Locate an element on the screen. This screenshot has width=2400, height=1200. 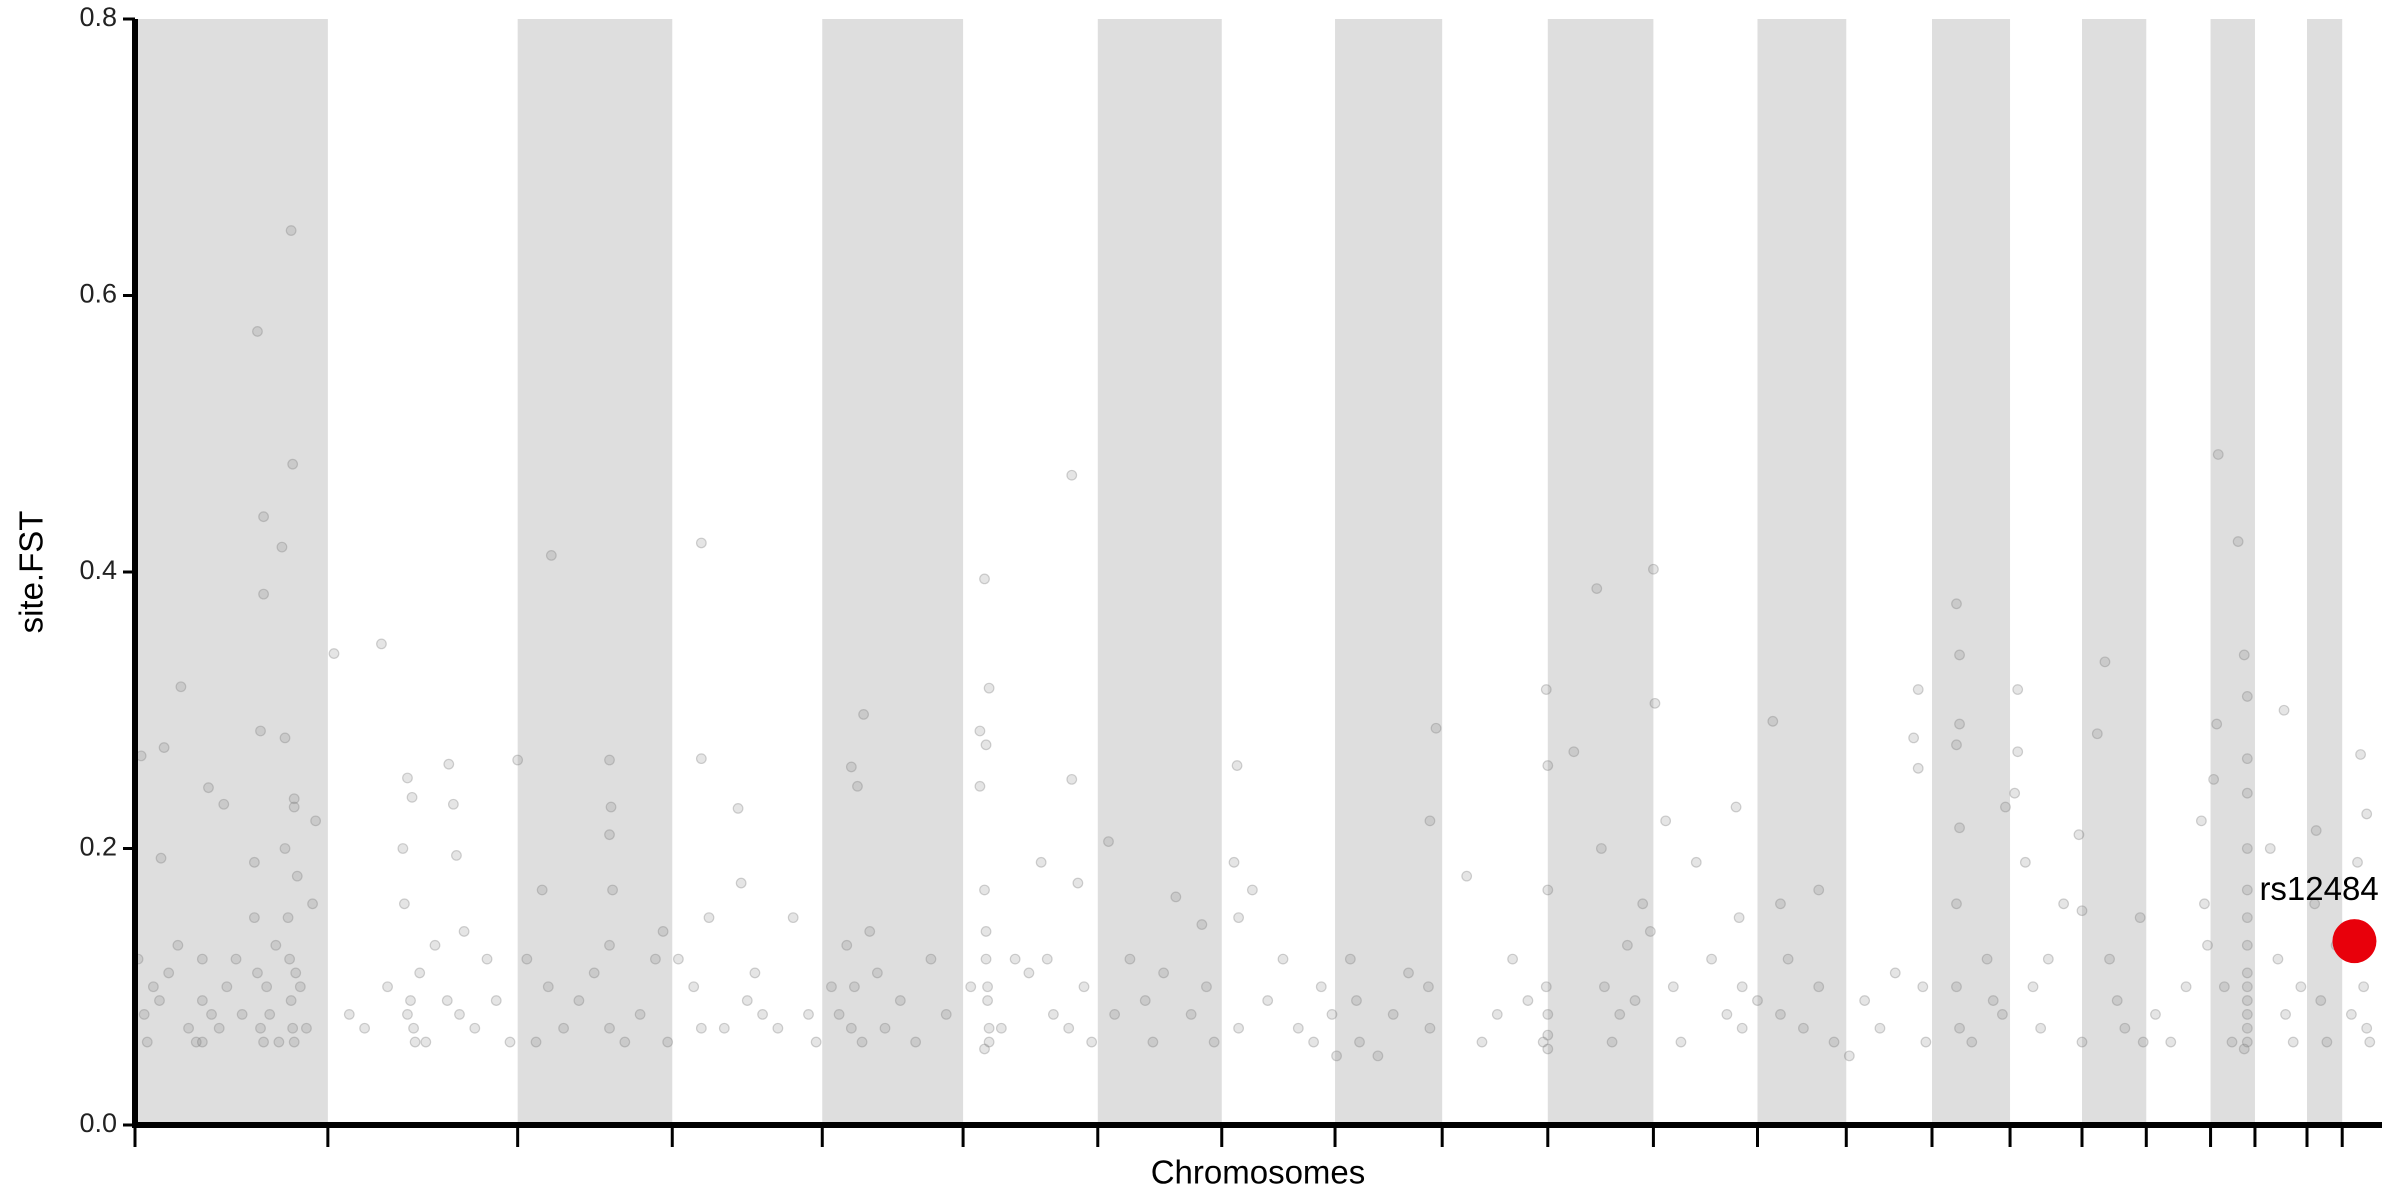
y-axis-title: site.FST is located at coordinates (31, 572).